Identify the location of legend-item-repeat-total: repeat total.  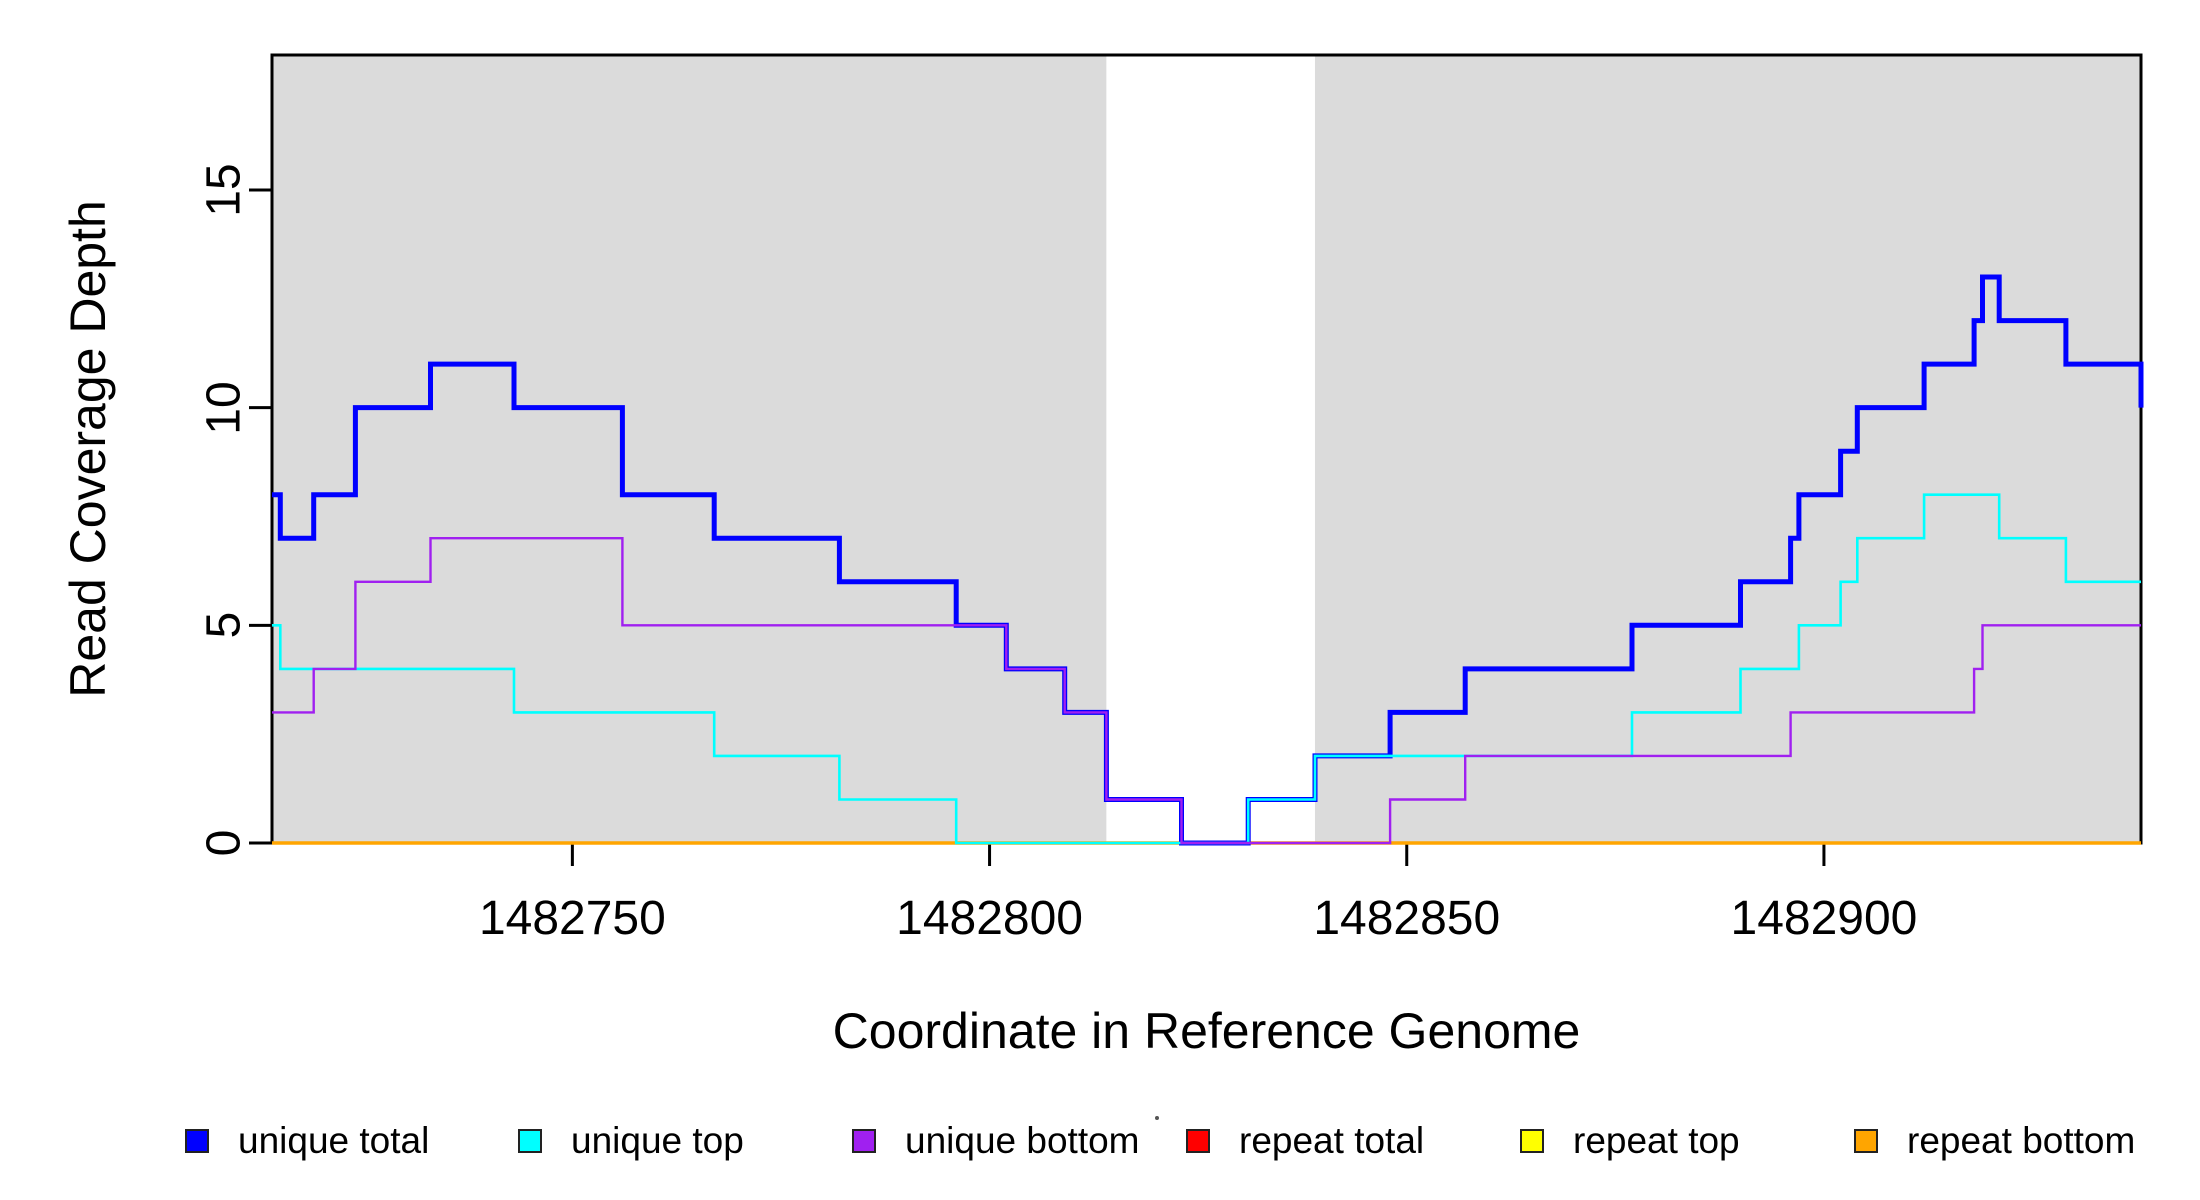
(1305, 1141).